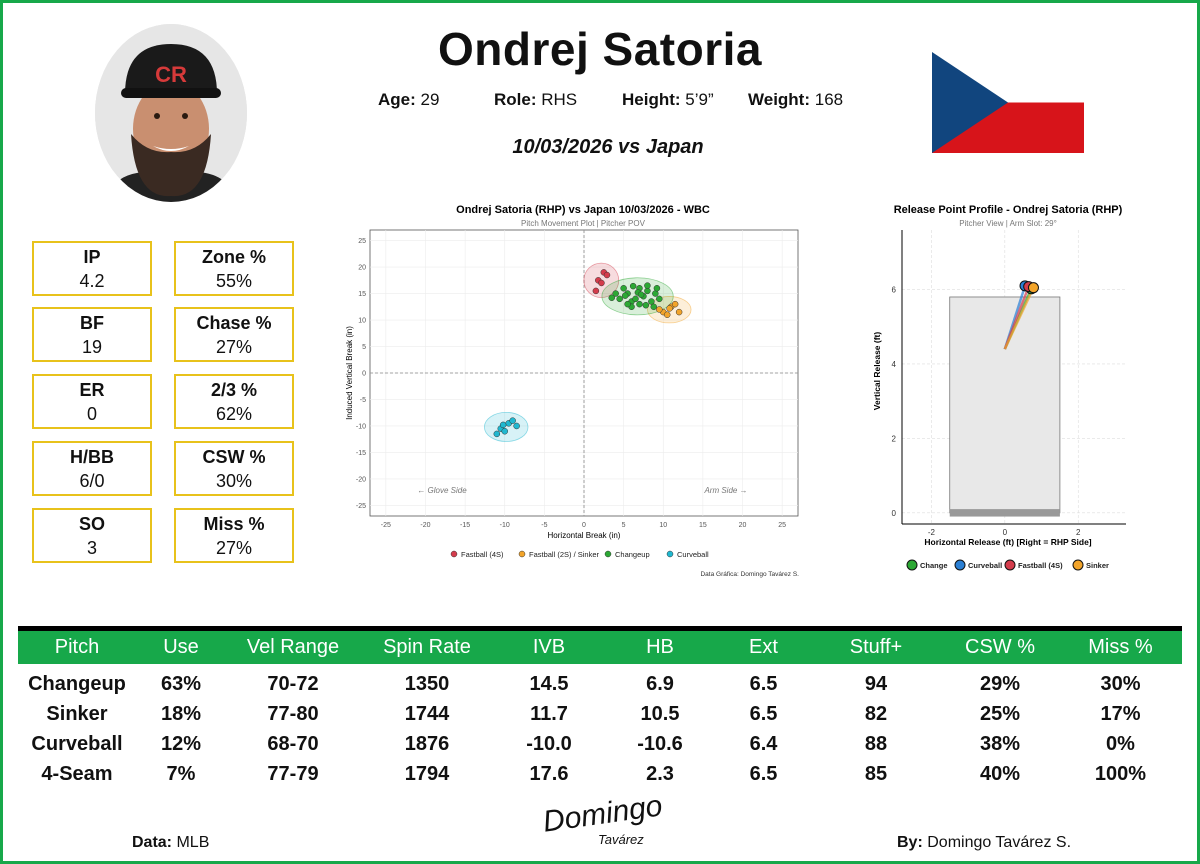 The width and height of the screenshot is (1200, 864). I want to click on table-header-cell: CSW %, so click(1000, 647).